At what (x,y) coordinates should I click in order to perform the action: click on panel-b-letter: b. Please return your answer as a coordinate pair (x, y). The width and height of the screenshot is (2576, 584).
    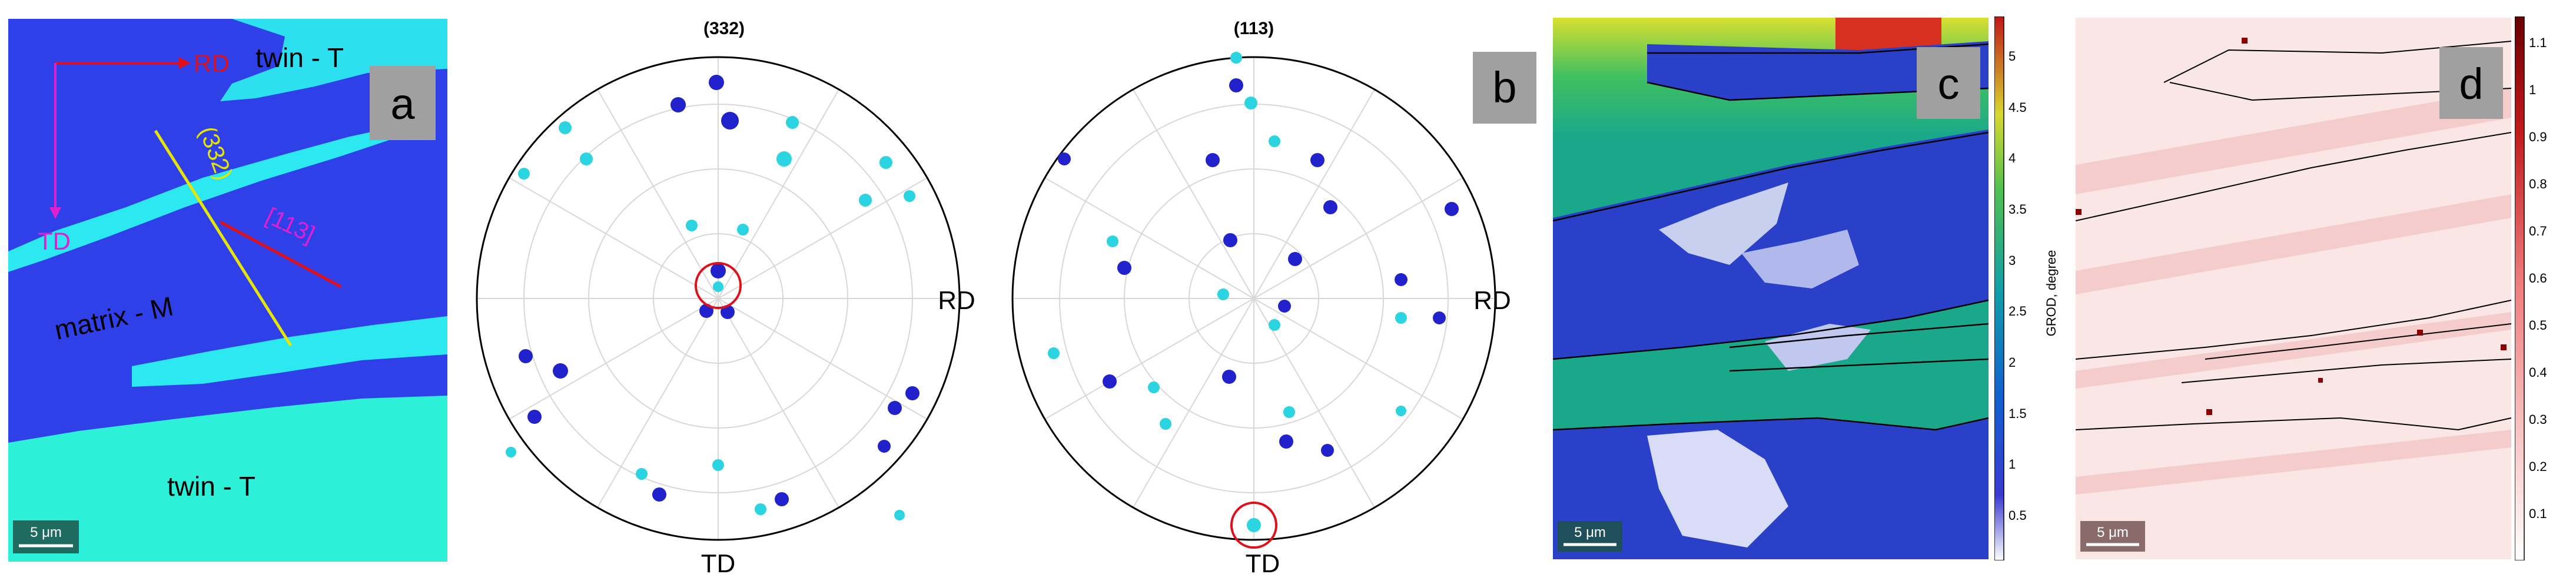
    Looking at the image, I should click on (1504, 87).